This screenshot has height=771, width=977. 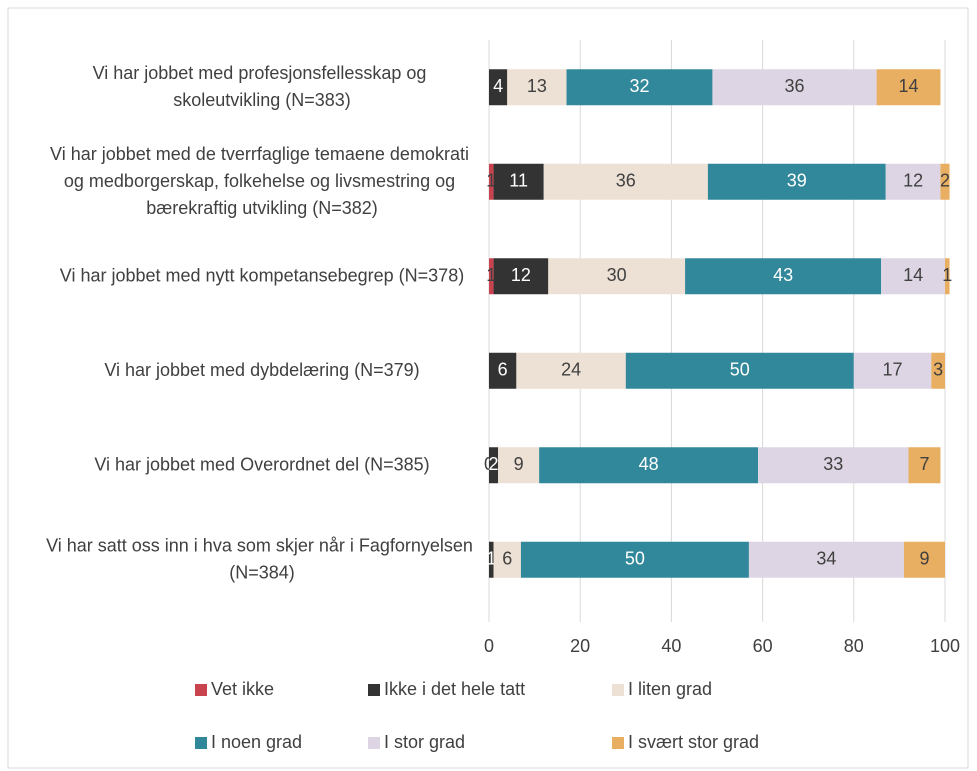 What do you see at coordinates (693, 742) in the screenshot?
I see `legend-label: I svært stor grad` at bounding box center [693, 742].